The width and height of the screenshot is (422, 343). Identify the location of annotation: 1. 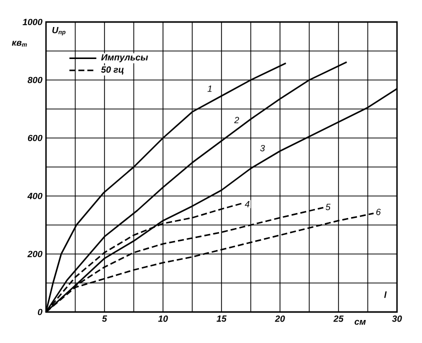
(210, 89).